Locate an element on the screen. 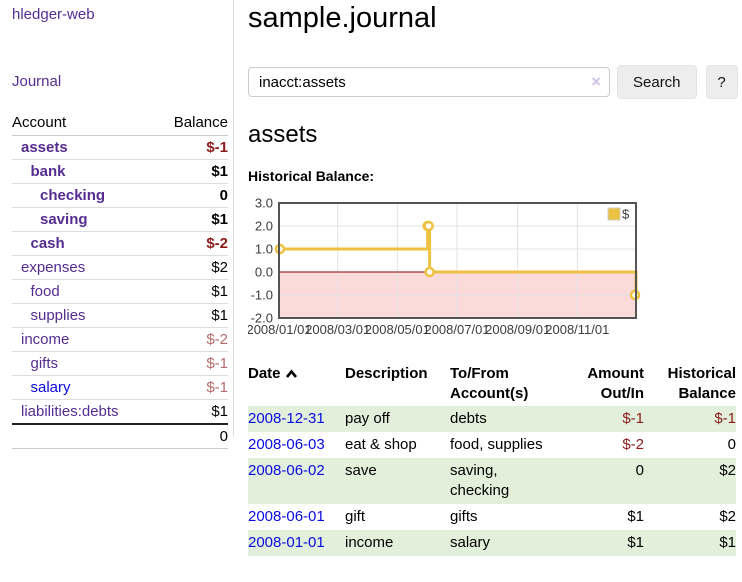 The height and width of the screenshot is (582, 742). transaction-accounts: debts is located at coordinates (468, 419).